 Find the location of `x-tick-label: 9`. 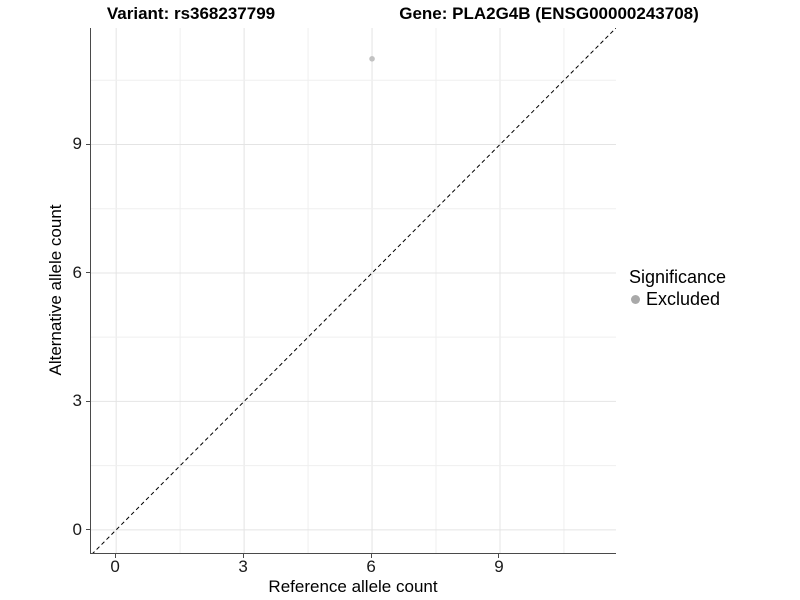

x-tick-label: 9 is located at coordinates (499, 566).